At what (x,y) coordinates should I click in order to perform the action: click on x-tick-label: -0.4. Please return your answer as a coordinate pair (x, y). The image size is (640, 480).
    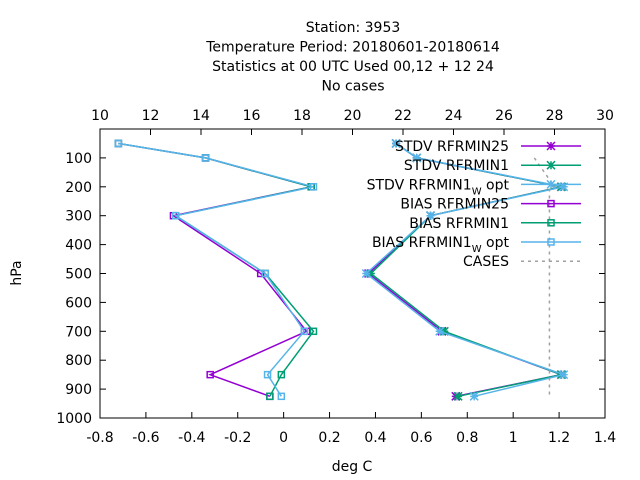
    Looking at the image, I should click on (191, 438).